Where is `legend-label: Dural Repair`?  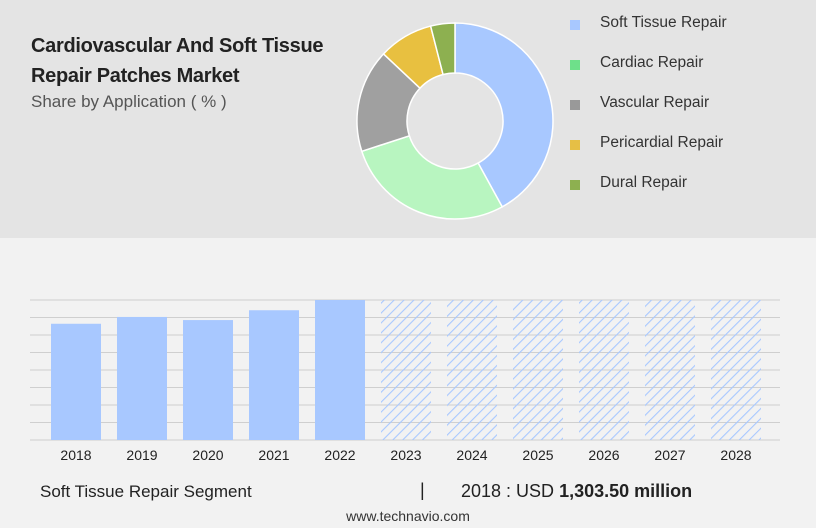
legend-label: Dural Repair is located at coordinates (644, 182).